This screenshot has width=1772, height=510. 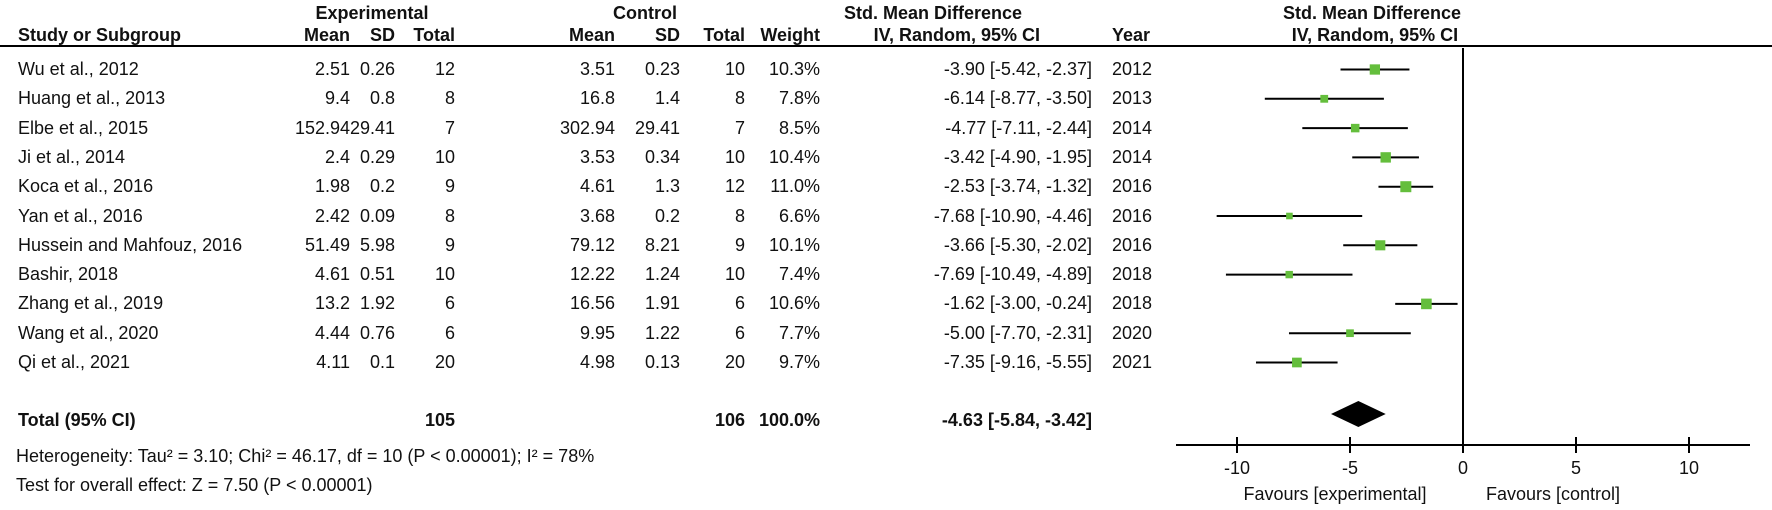 I want to click on exp-total: 10, so click(x=444, y=156).